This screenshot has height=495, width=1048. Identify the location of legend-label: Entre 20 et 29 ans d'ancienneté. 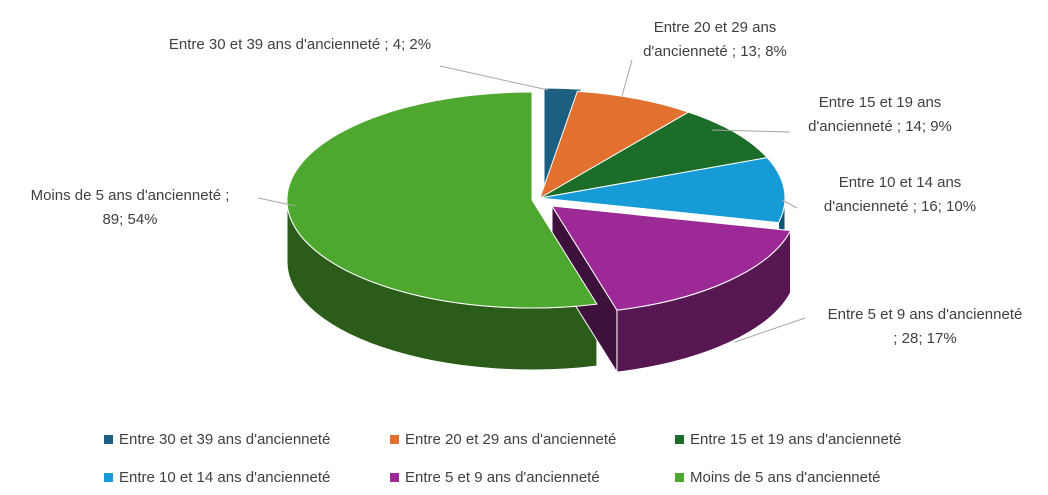
(510, 439).